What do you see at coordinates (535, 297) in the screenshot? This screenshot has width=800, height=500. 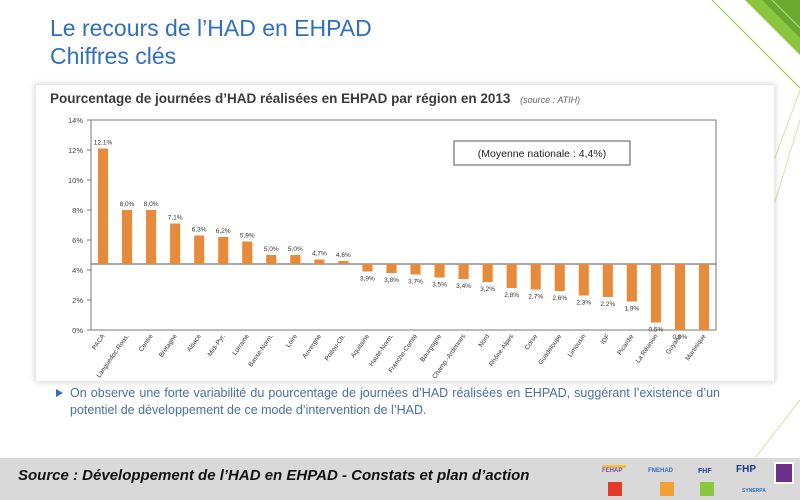 I see `data-label: 2,7%` at bounding box center [535, 297].